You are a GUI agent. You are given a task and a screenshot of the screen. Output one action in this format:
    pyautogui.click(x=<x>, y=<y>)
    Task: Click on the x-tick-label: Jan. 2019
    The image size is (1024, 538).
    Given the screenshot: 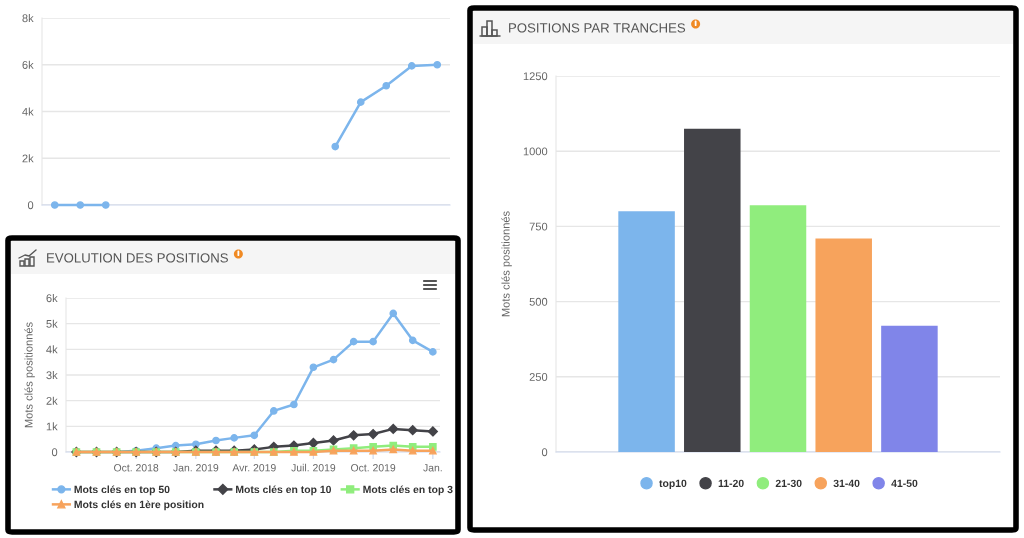 What is the action you would take?
    pyautogui.click(x=196, y=468)
    